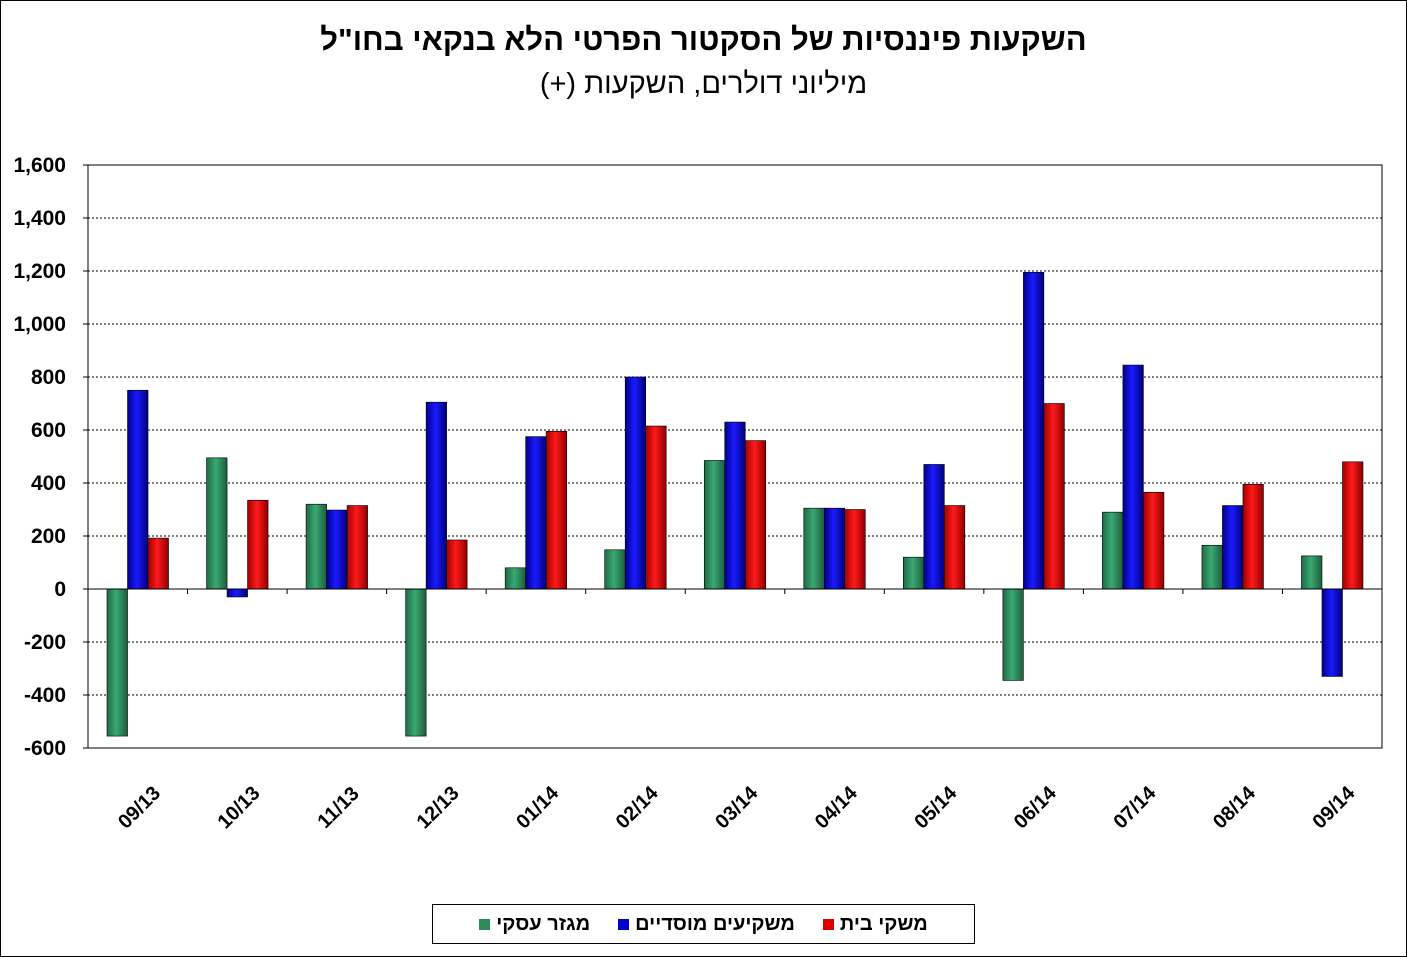 The image size is (1407, 957). What do you see at coordinates (1135, 808) in the screenshot?
I see `x-tick-label: 07/14` at bounding box center [1135, 808].